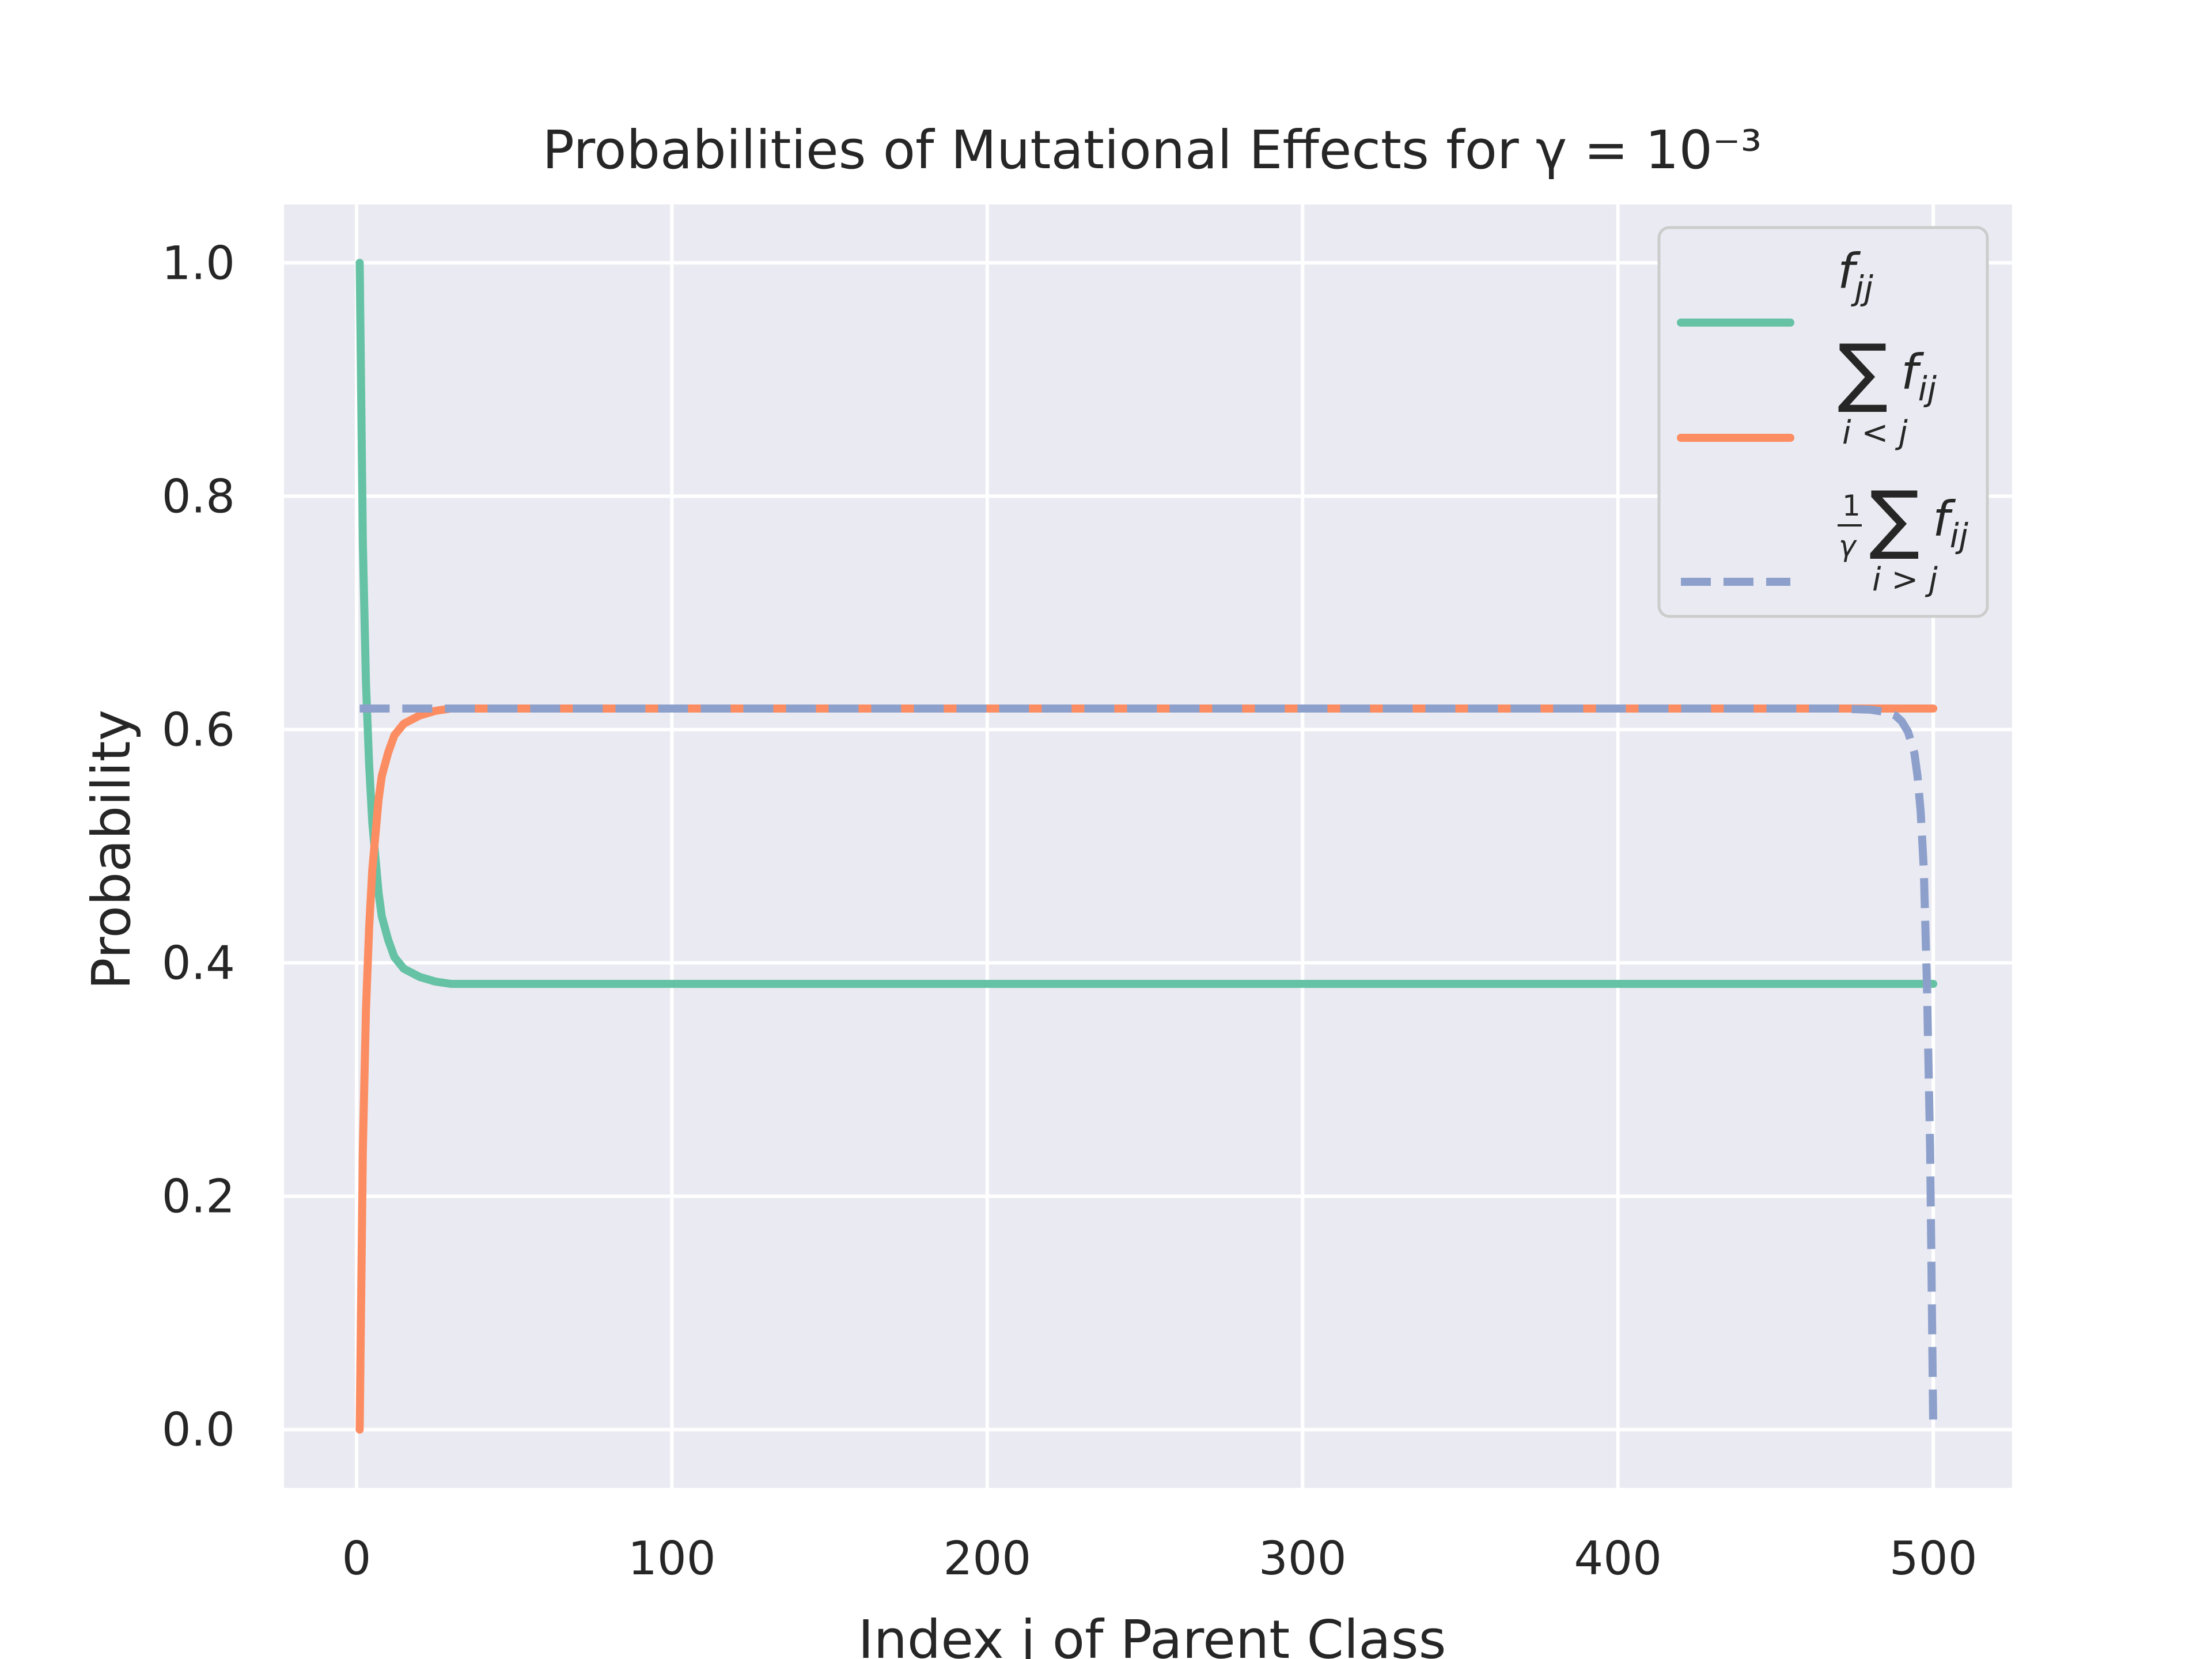 The image size is (2212, 1659). Describe the element at coordinates (1863, 371) in the screenshot. I see `legend-label-1-sum: ∑` at that location.